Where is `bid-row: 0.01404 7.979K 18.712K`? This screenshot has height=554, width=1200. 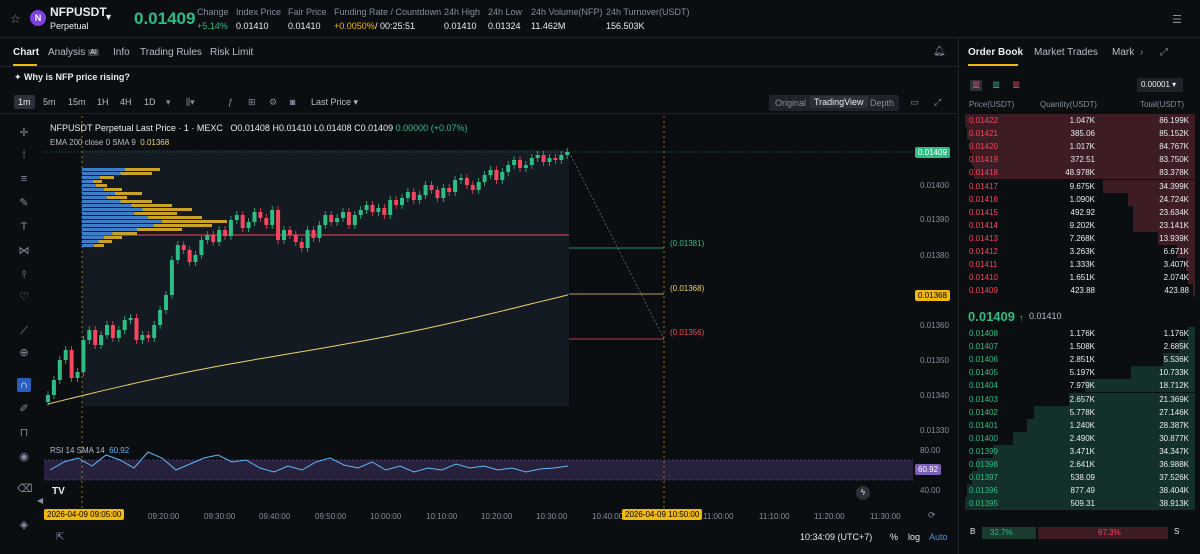
bid-row: 0.01404 7.979K 18.712K is located at coordinates (1080, 386).